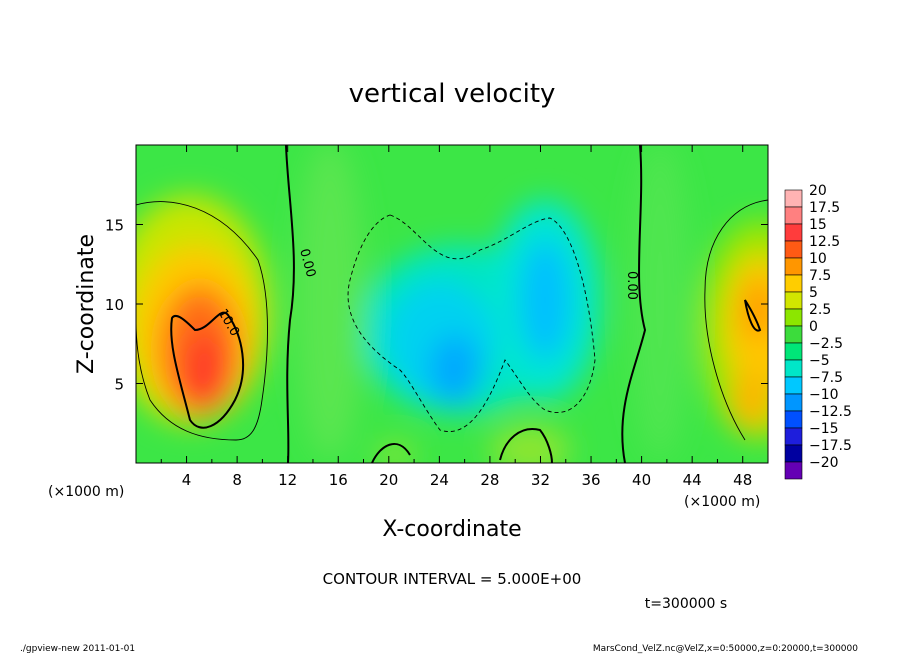 This screenshot has width=904, height=658. Describe the element at coordinates (187, 480) in the screenshot. I see `x-tick-label: 4` at that location.